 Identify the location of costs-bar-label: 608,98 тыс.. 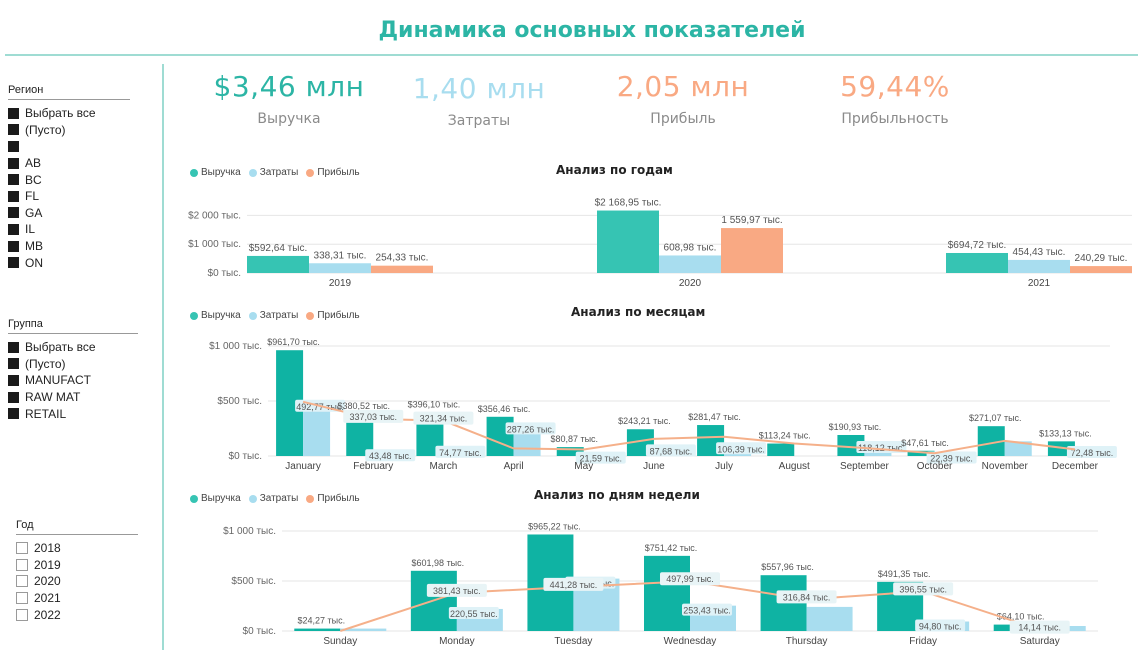
(690, 247).